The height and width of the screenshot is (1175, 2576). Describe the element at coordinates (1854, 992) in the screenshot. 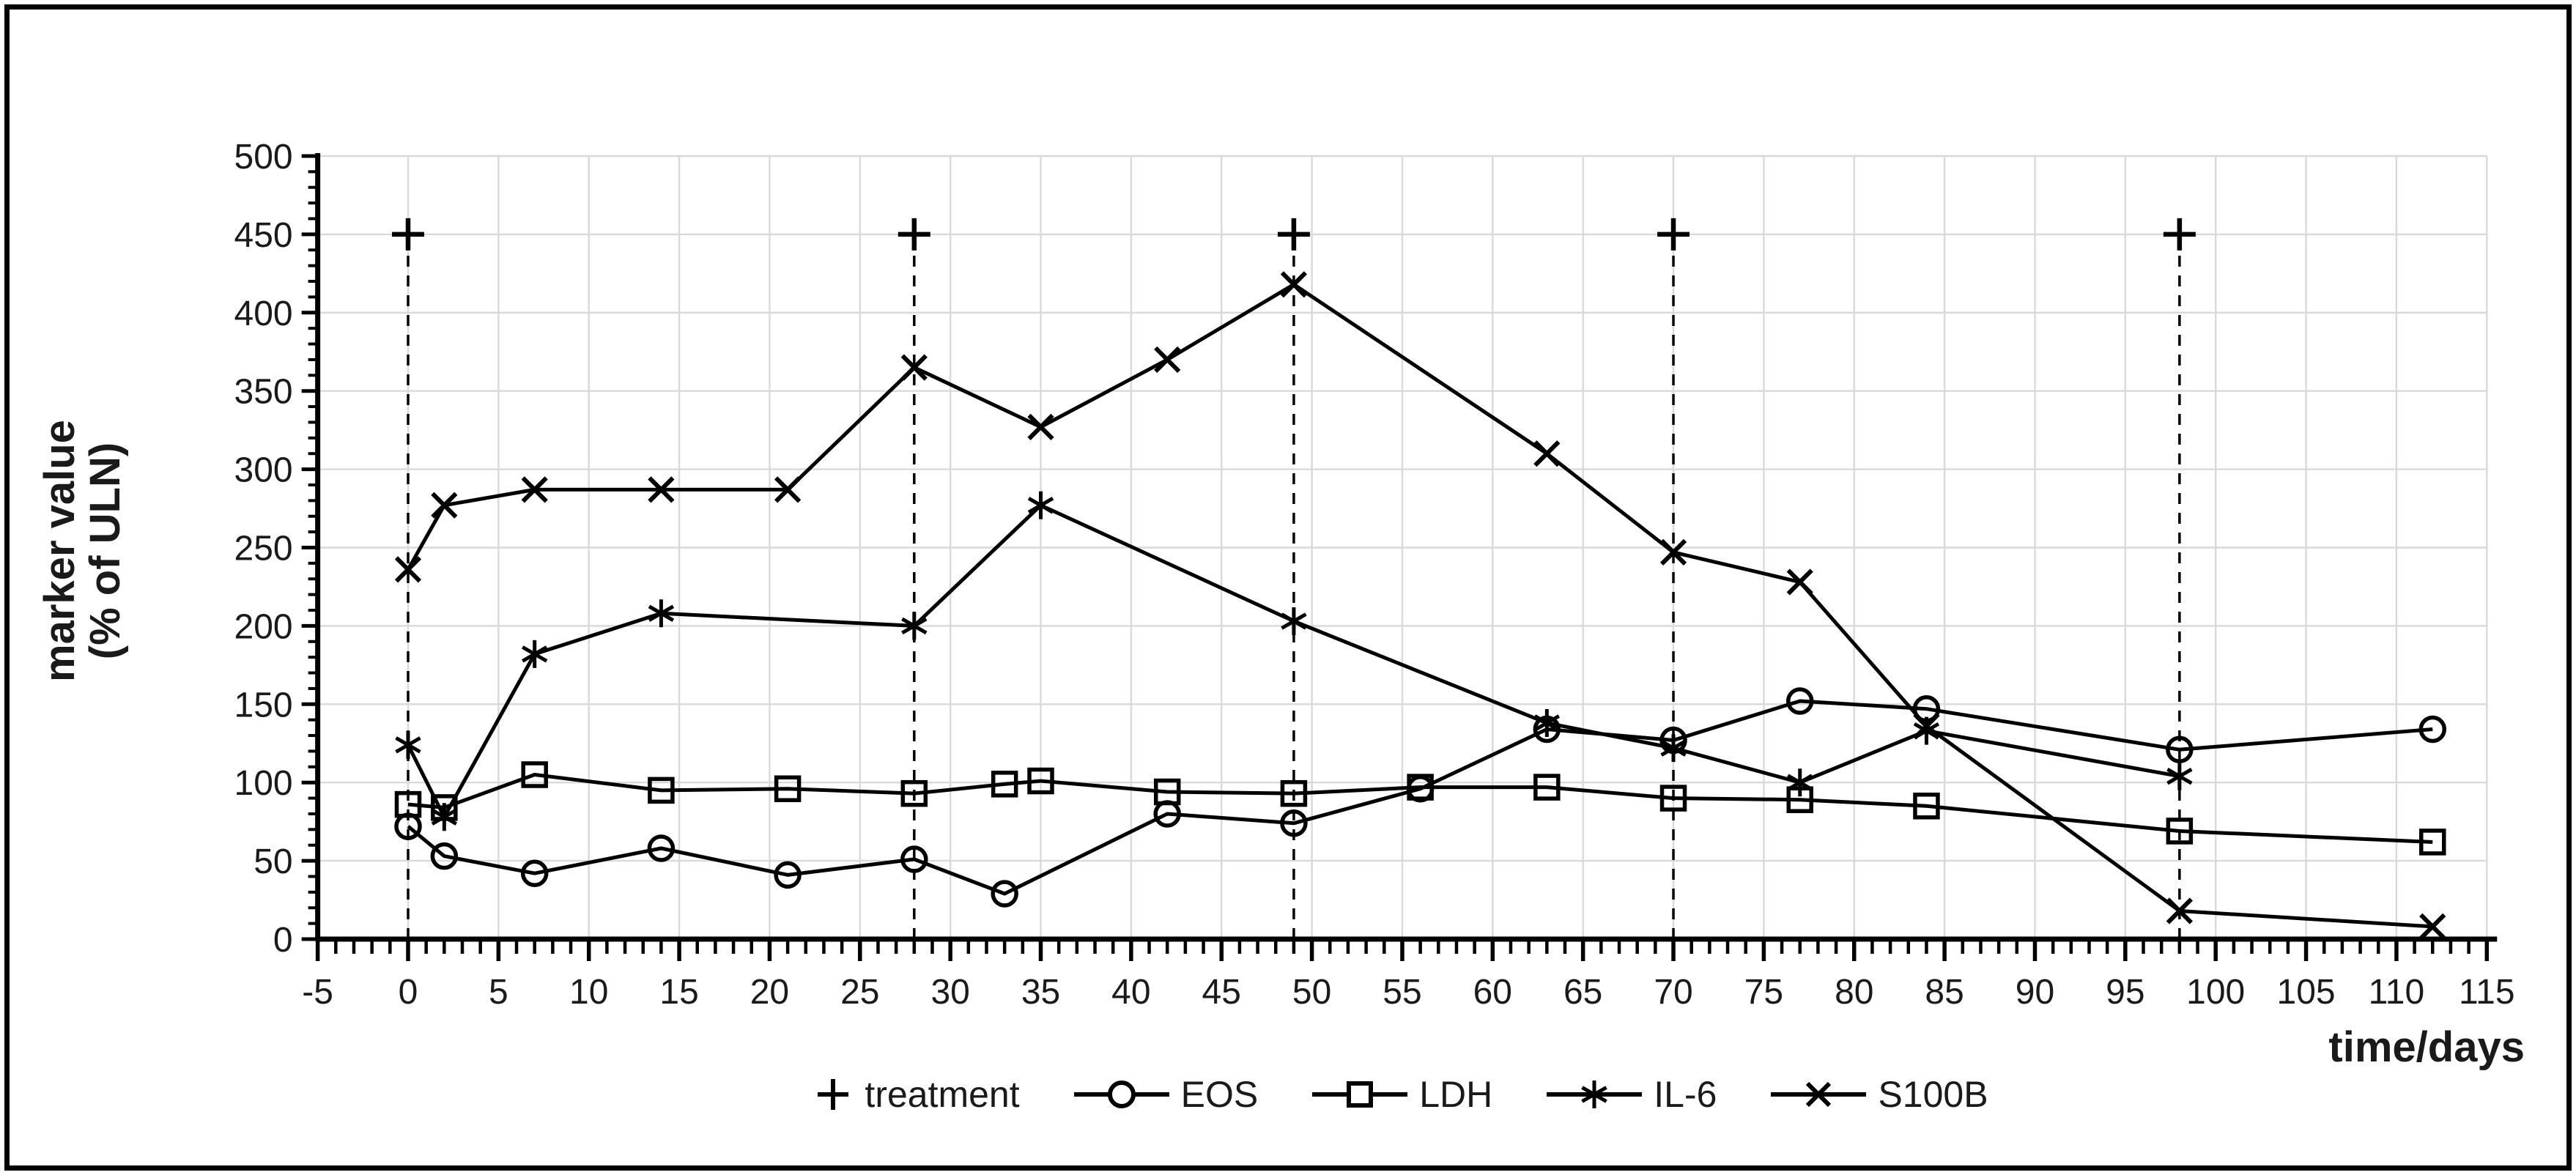

I see `x-tick-label: 80` at that location.